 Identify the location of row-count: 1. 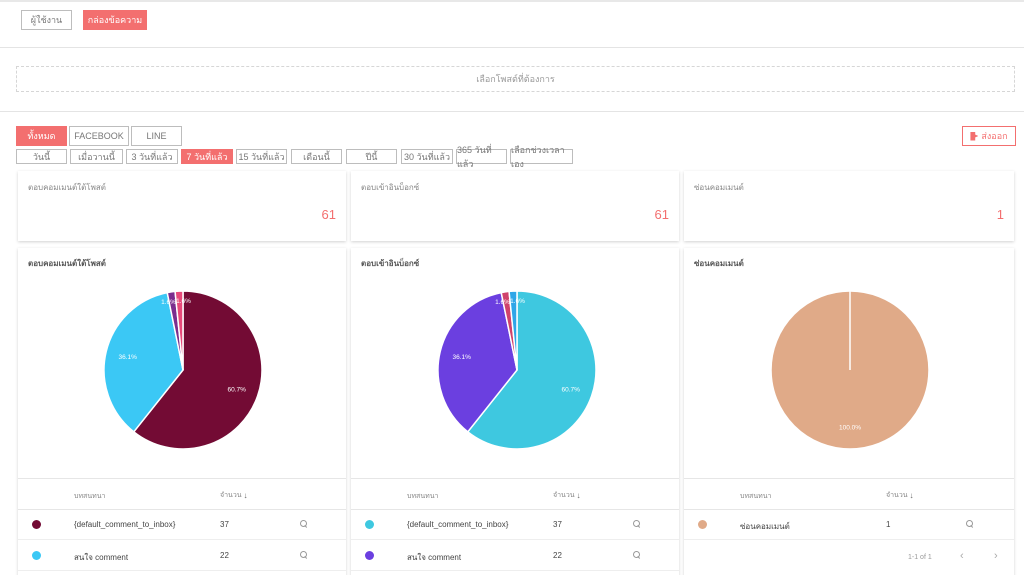
(888, 524).